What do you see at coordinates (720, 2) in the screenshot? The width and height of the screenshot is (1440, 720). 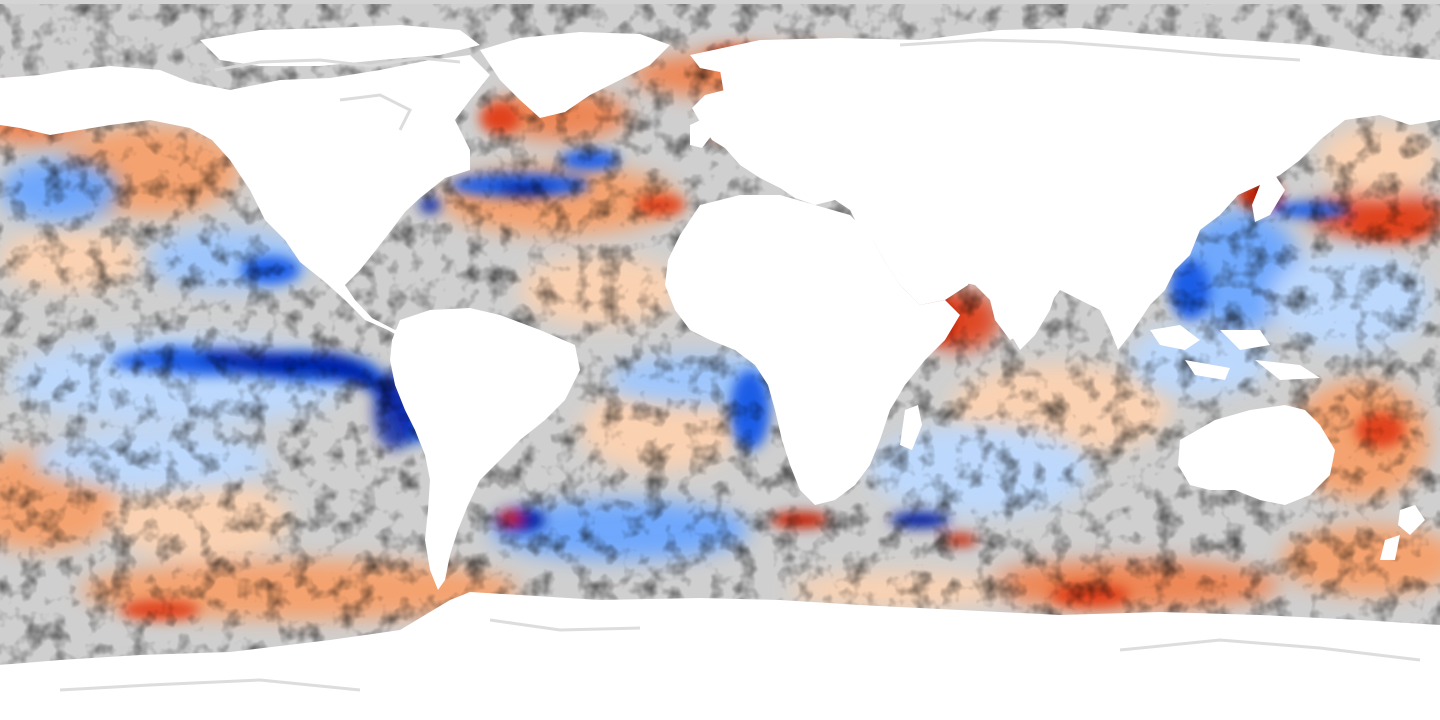 I see `top-border` at bounding box center [720, 2].